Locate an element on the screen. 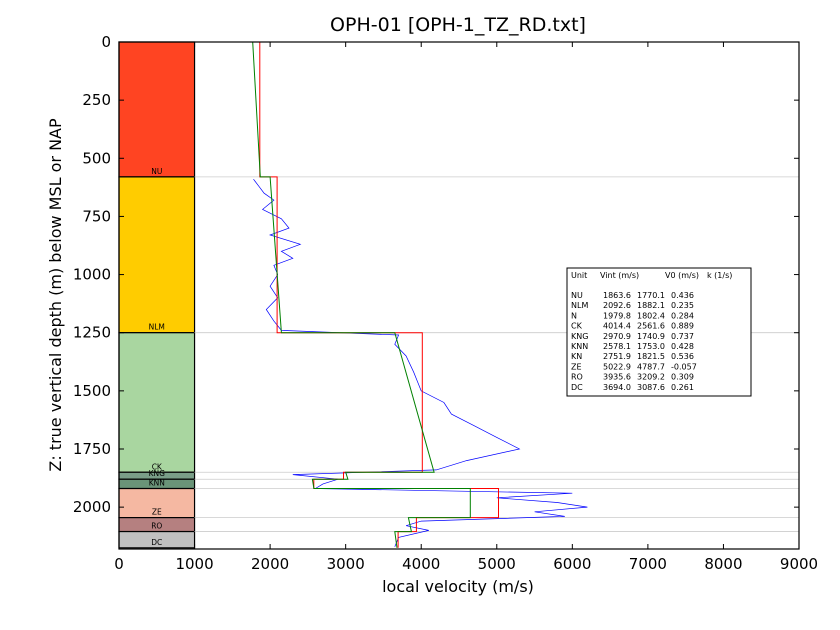 The height and width of the screenshot is (630, 840). table-cell: DC is located at coordinates (577, 387).